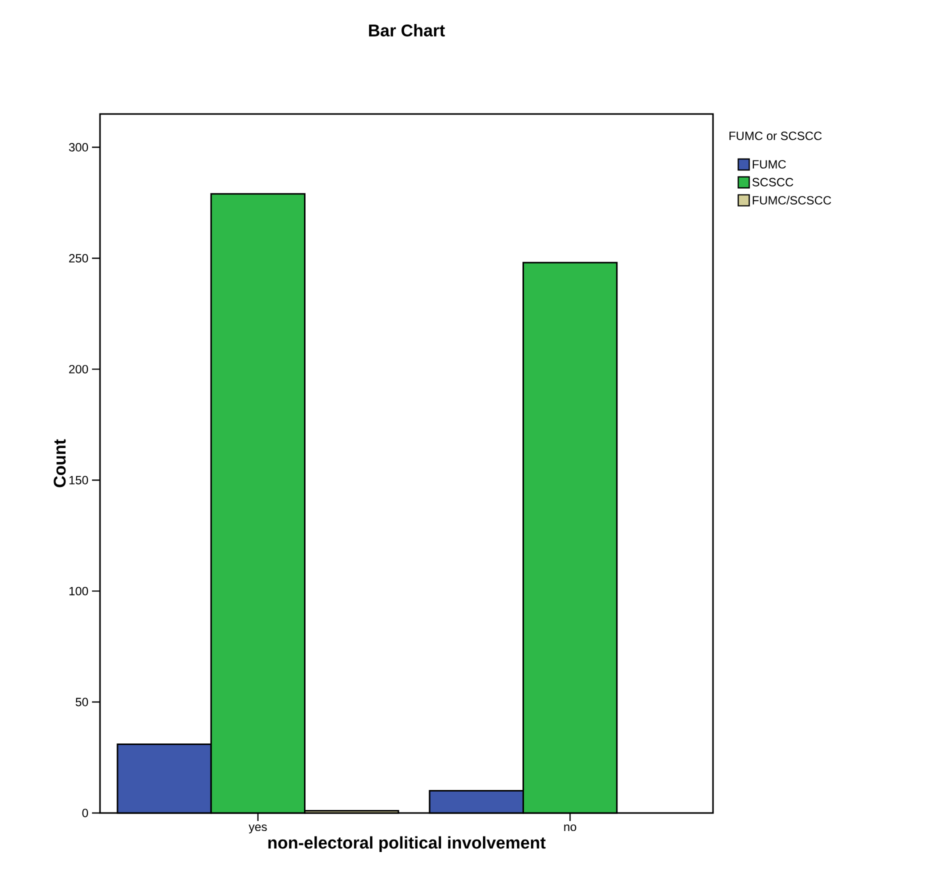 The image size is (944, 895). Describe the element at coordinates (776, 136) in the screenshot. I see `legend-title: FUMC or SCSCC` at that location.